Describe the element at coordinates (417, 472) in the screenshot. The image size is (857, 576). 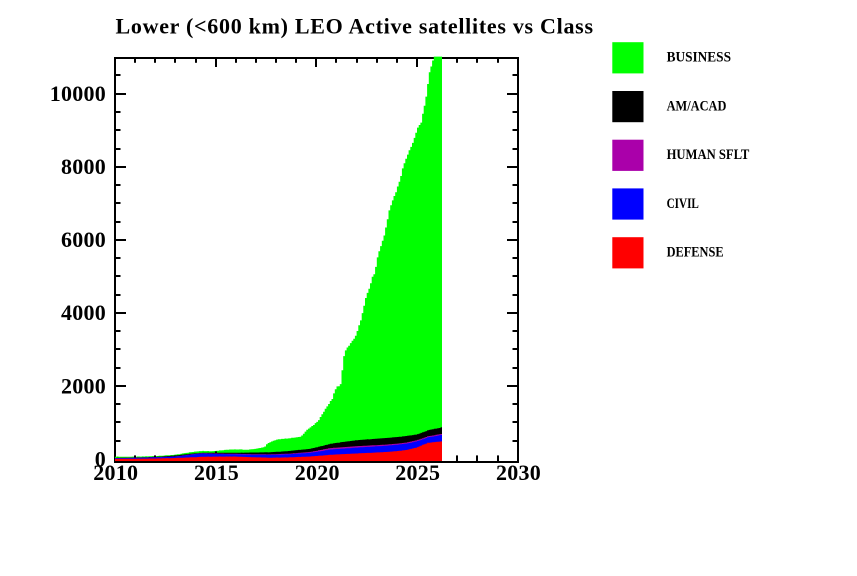
I see `svg-text: 2025` at that location.